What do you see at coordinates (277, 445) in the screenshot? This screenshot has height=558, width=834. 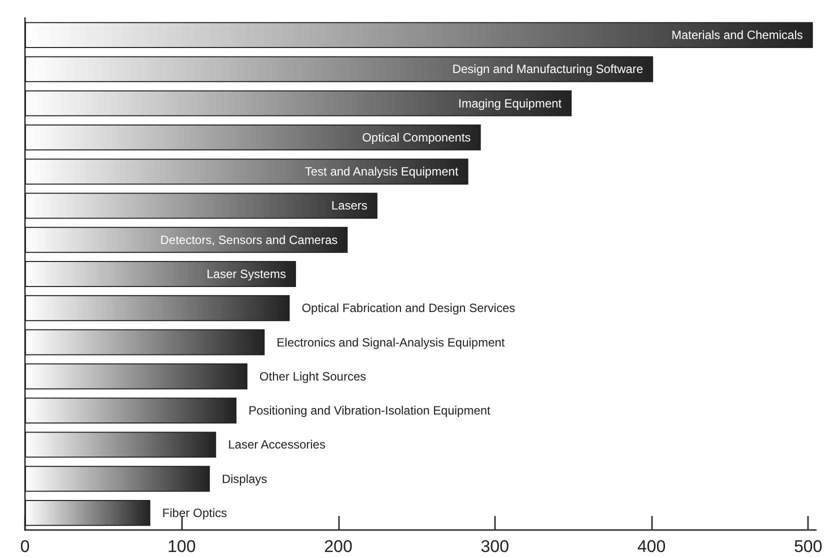 I see `y-tick-label: Laser Accessories` at bounding box center [277, 445].